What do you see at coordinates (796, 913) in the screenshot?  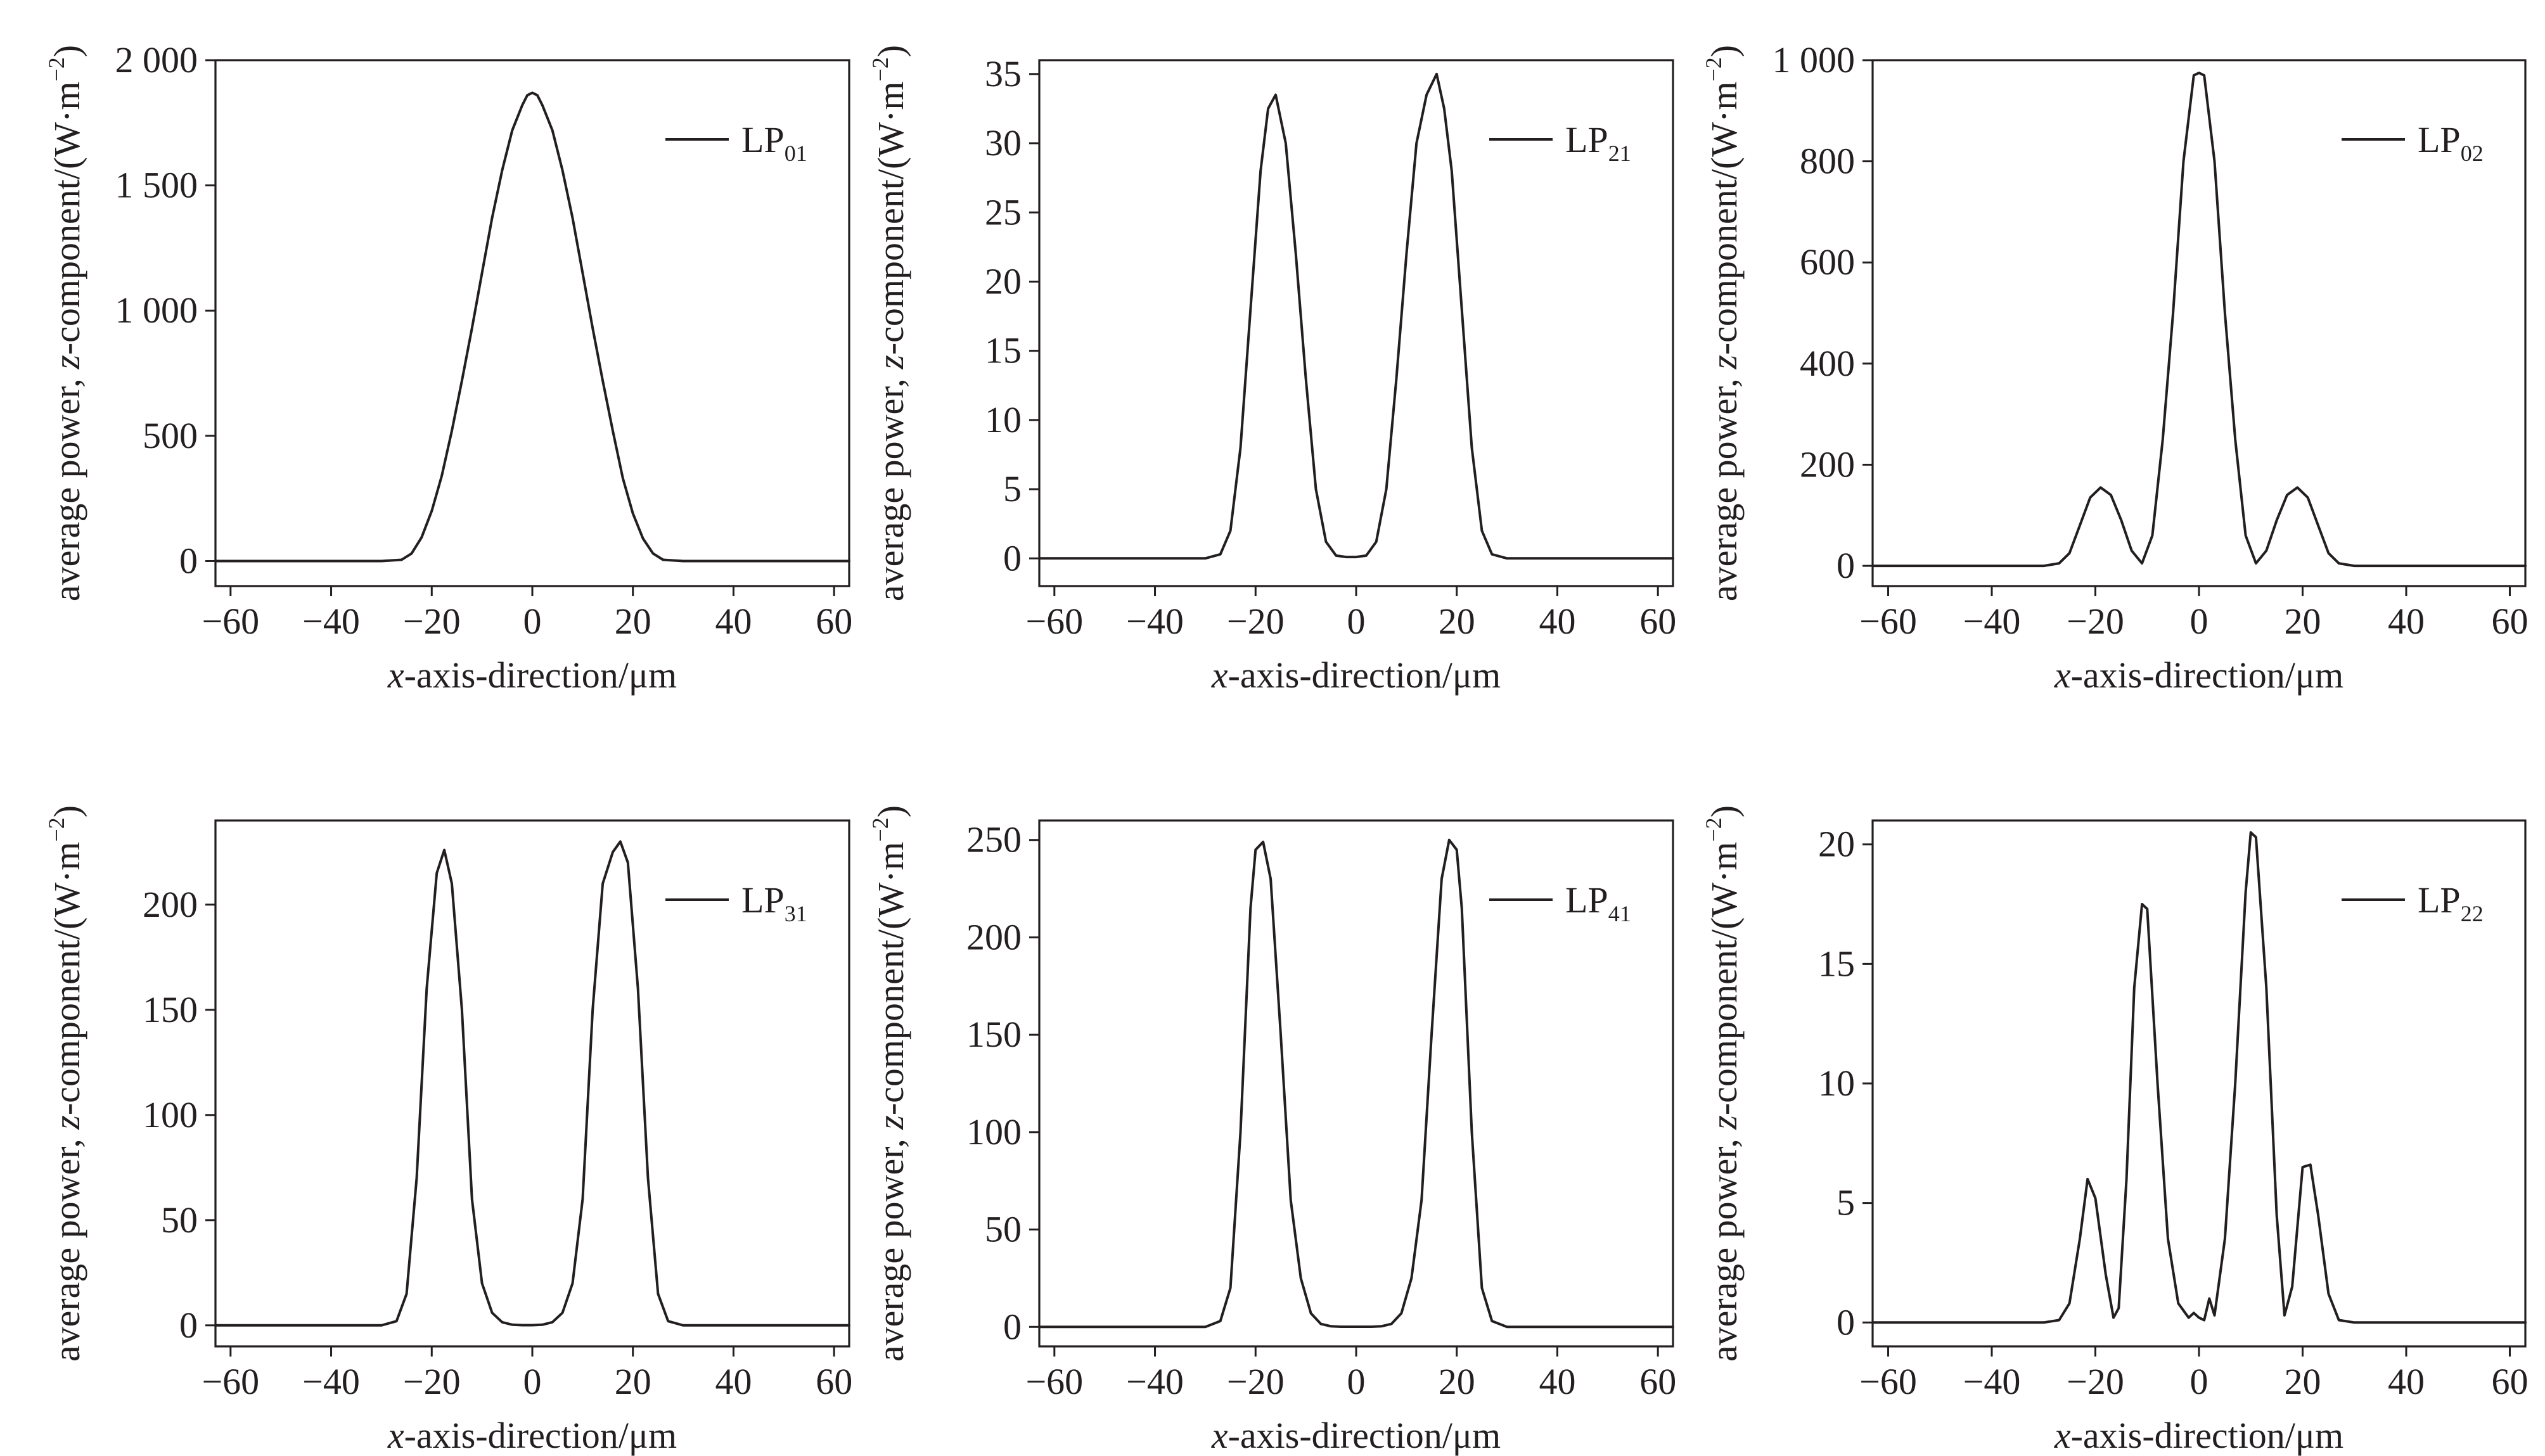 I see `legend-label-sub: 31` at bounding box center [796, 913].